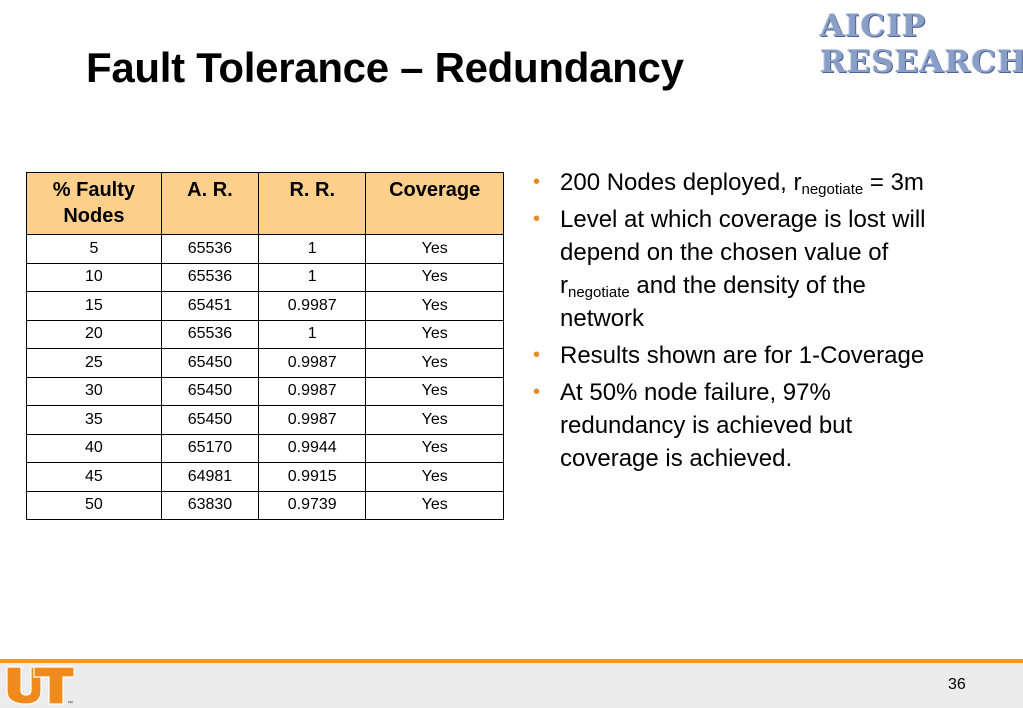 Image resolution: width=1023 pixels, height=708 pixels. What do you see at coordinates (511, 661) in the screenshot?
I see `footer-divider` at bounding box center [511, 661].